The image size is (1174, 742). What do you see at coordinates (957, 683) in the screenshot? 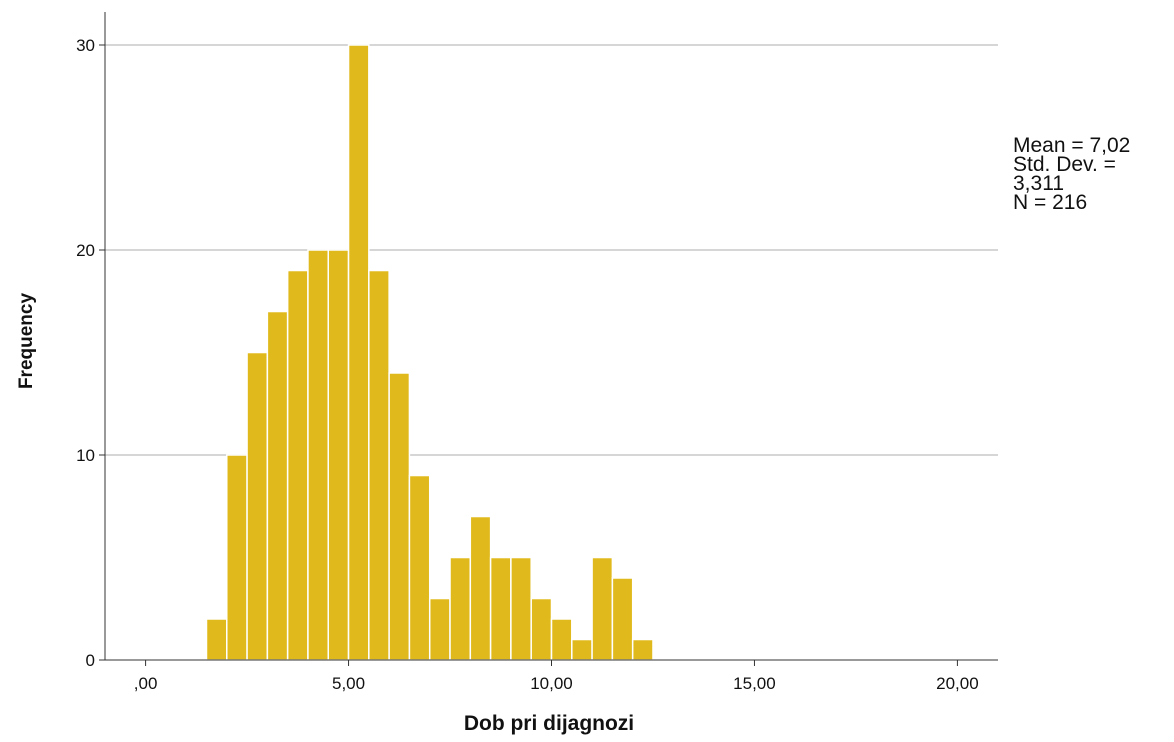
I see `x-tick-label: 20,00` at bounding box center [957, 683].